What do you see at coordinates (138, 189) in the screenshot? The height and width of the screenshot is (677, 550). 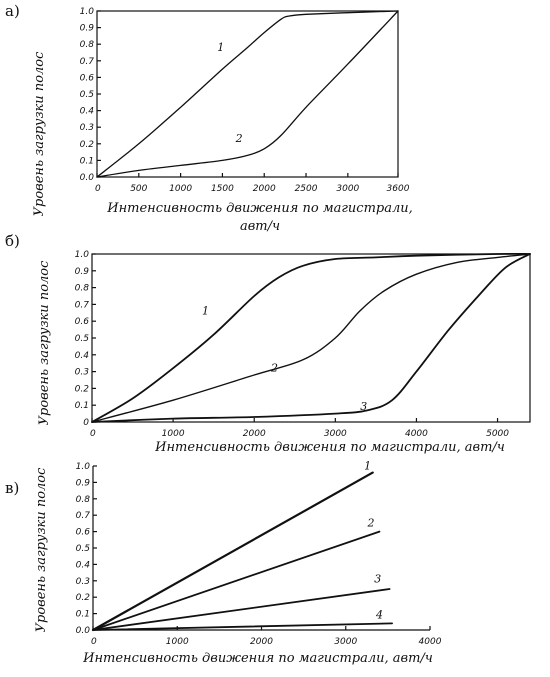 I see `x-tick-label: 500` at bounding box center [138, 189].